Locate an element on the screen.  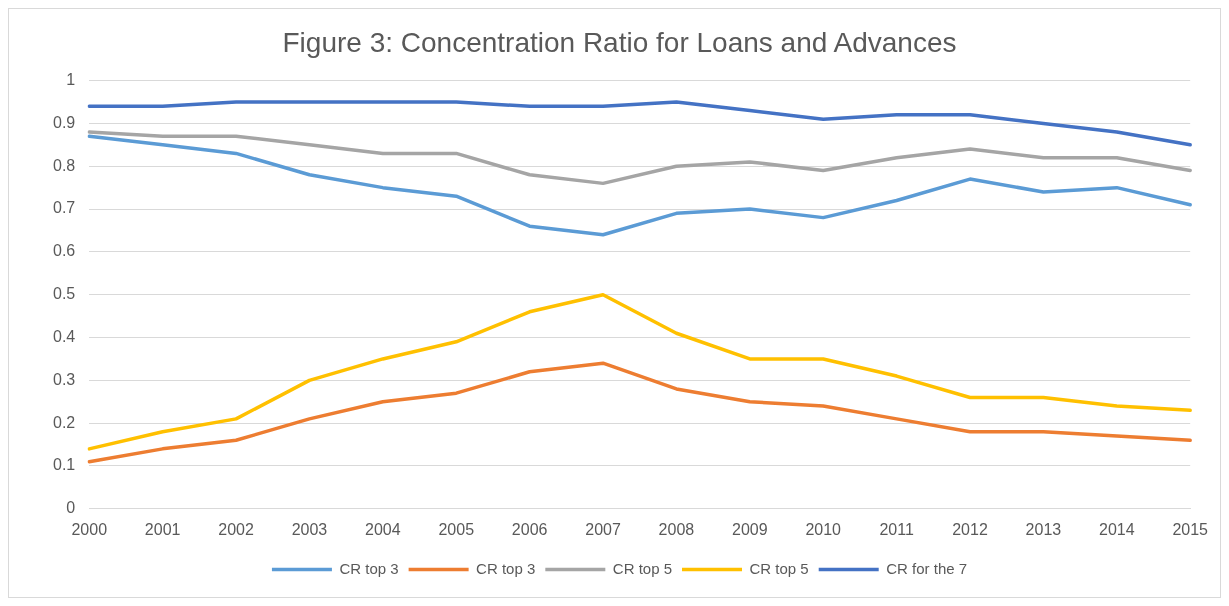
y-tick-label: 0.3 is located at coordinates (64, 379).